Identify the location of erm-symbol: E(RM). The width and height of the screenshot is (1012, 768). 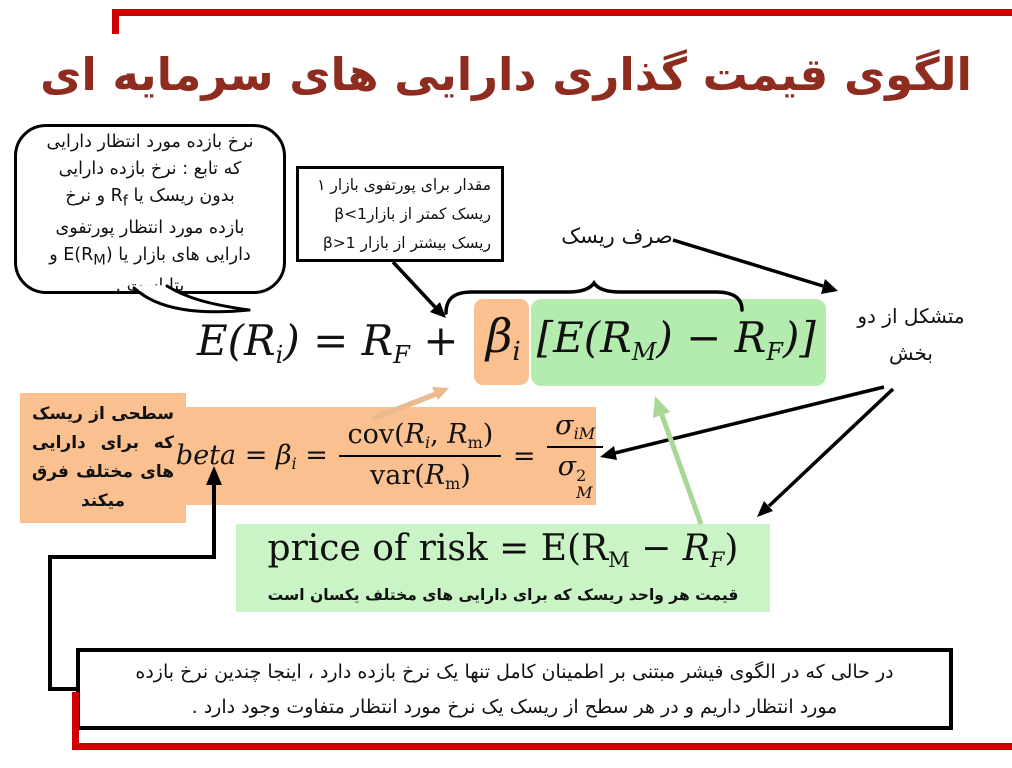
(88, 256).